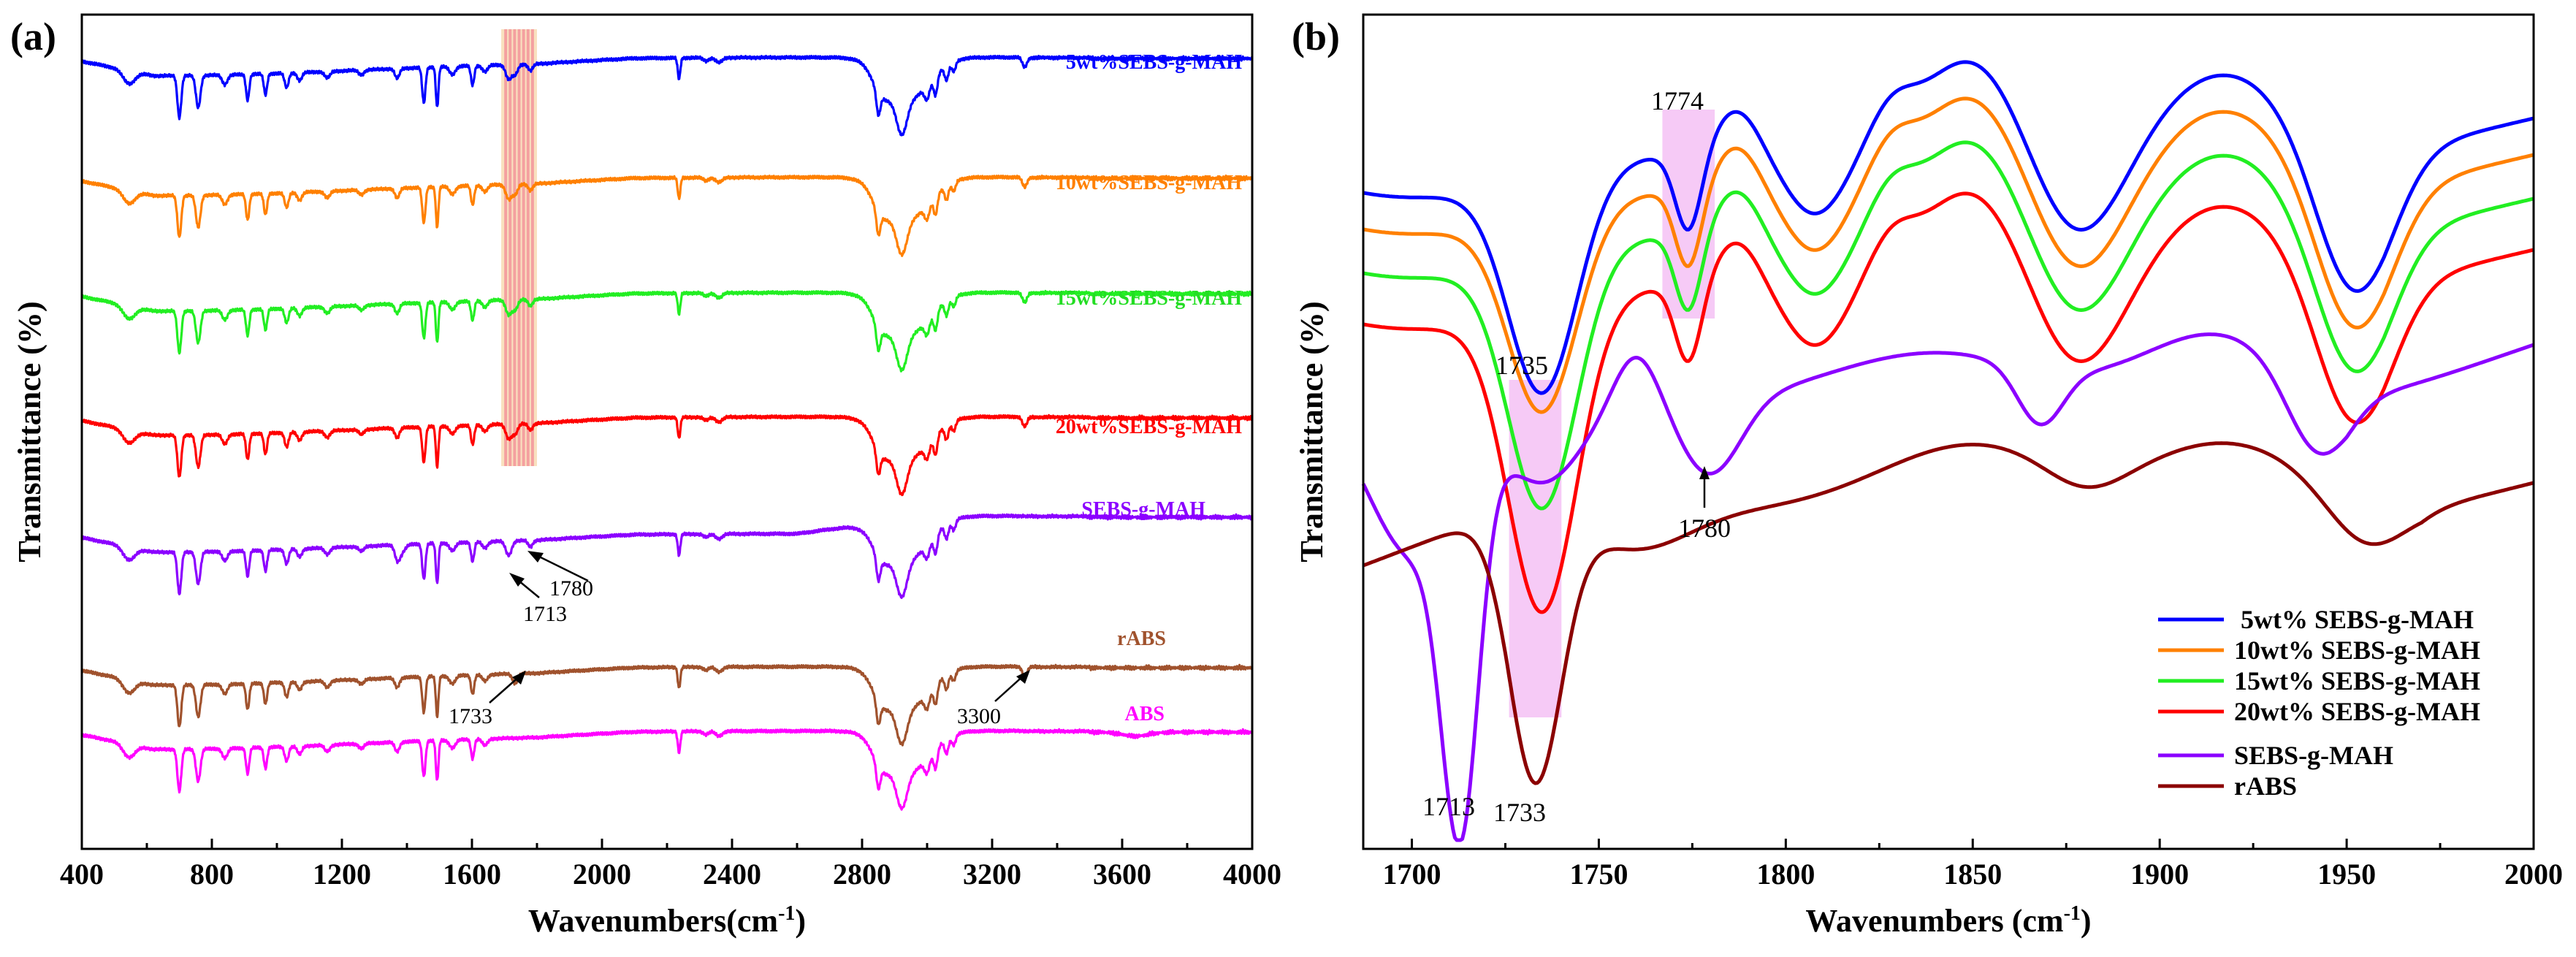  I want to click on panel-b-annot-1733: 1733, so click(1519, 812).